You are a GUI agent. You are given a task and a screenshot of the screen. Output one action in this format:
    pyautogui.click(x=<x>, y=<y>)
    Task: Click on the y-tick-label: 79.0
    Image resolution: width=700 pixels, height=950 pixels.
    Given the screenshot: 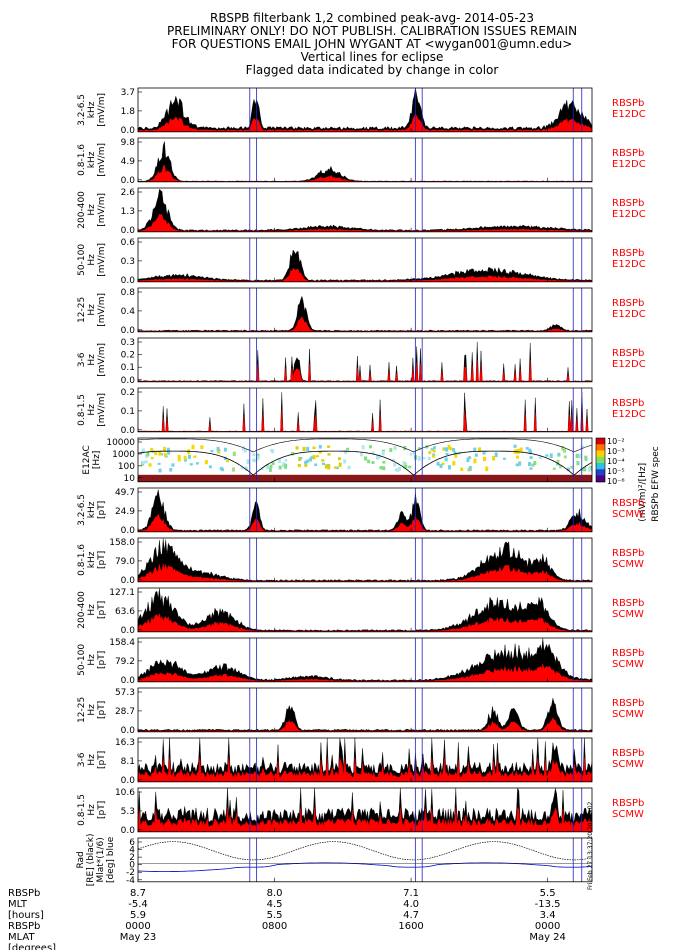 What is the action you would take?
    pyautogui.click(x=125, y=562)
    